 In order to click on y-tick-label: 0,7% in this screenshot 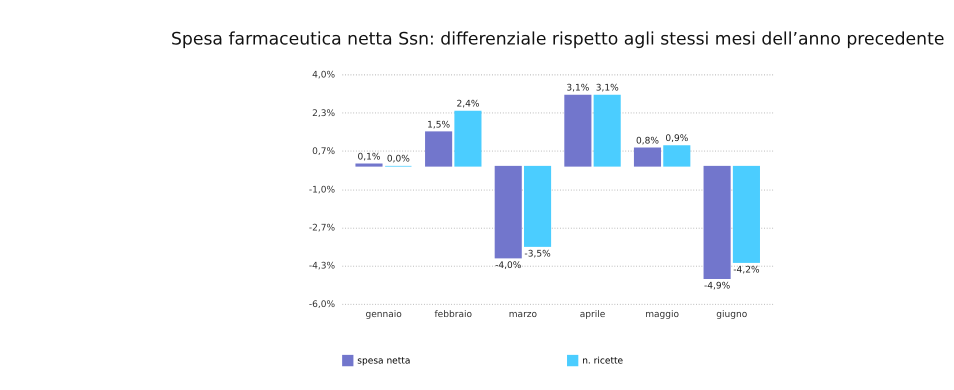, I will do `click(324, 152)`.